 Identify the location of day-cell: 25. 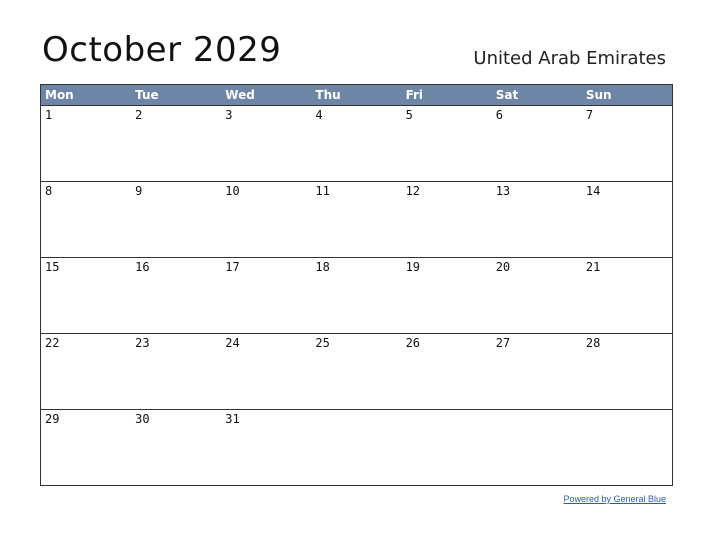
(322, 343).